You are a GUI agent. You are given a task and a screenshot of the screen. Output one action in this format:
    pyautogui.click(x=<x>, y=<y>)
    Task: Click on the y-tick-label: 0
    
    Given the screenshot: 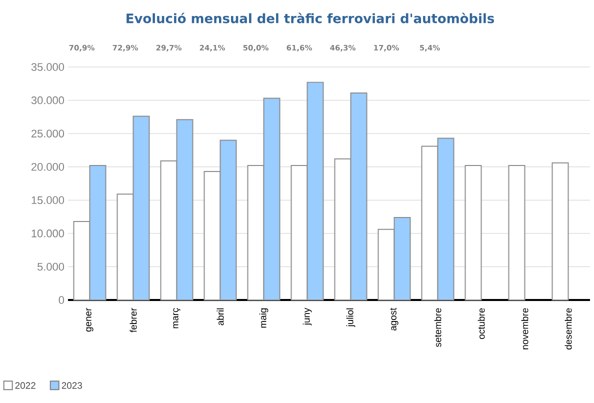 What is the action you would take?
    pyautogui.click(x=61, y=300)
    